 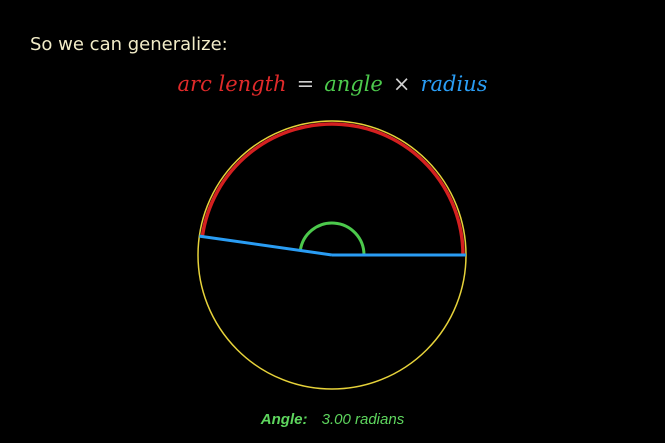 What do you see at coordinates (353, 84) in the screenshot?
I see `formula-angle: angle` at bounding box center [353, 84].